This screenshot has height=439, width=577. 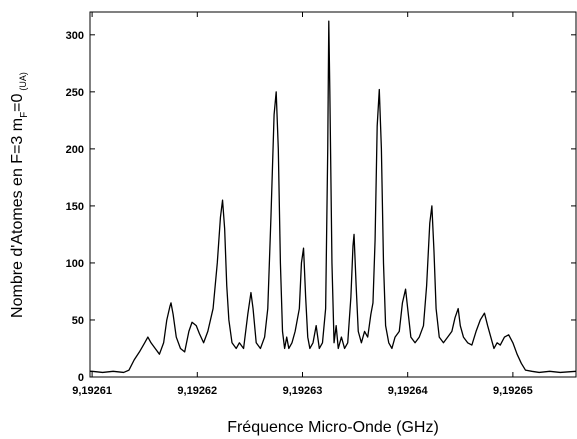 I want to click on y-tick-label: 250, so click(x=75, y=93).